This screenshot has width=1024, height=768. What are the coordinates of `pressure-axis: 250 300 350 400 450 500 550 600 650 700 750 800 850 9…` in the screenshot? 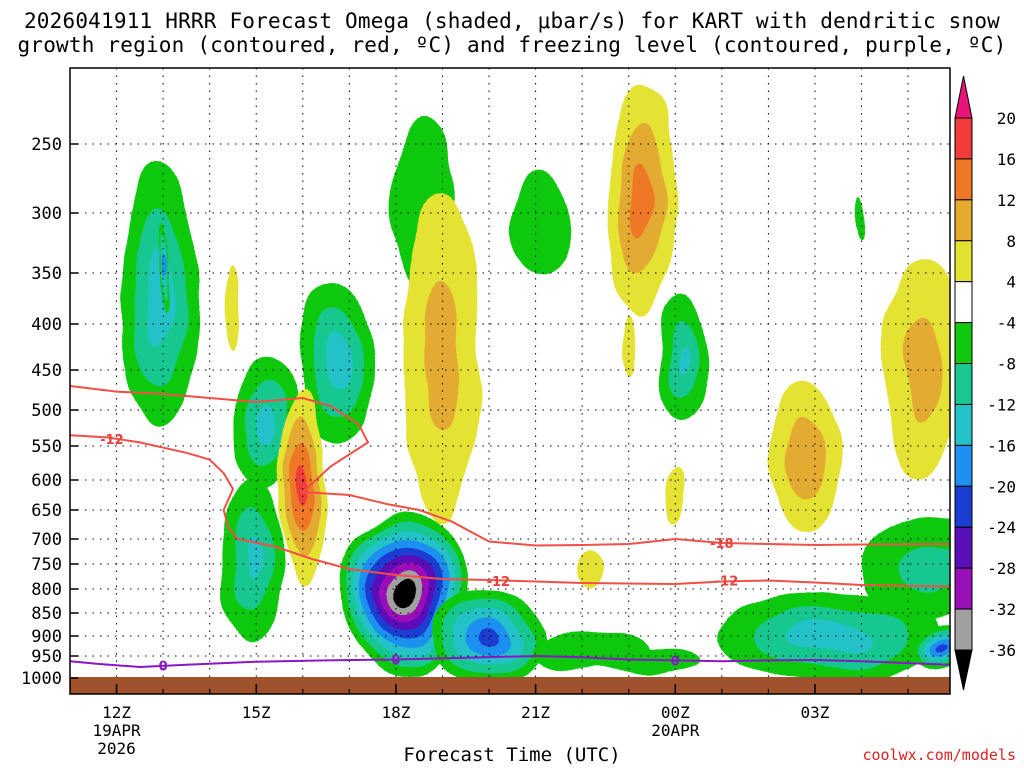 It's located at (49, 412).